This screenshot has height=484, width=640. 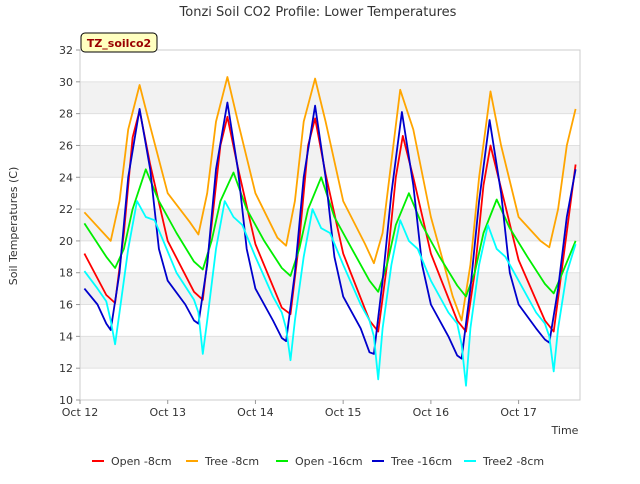 I want to click on y-tick-label: 22, so click(x=66, y=209).